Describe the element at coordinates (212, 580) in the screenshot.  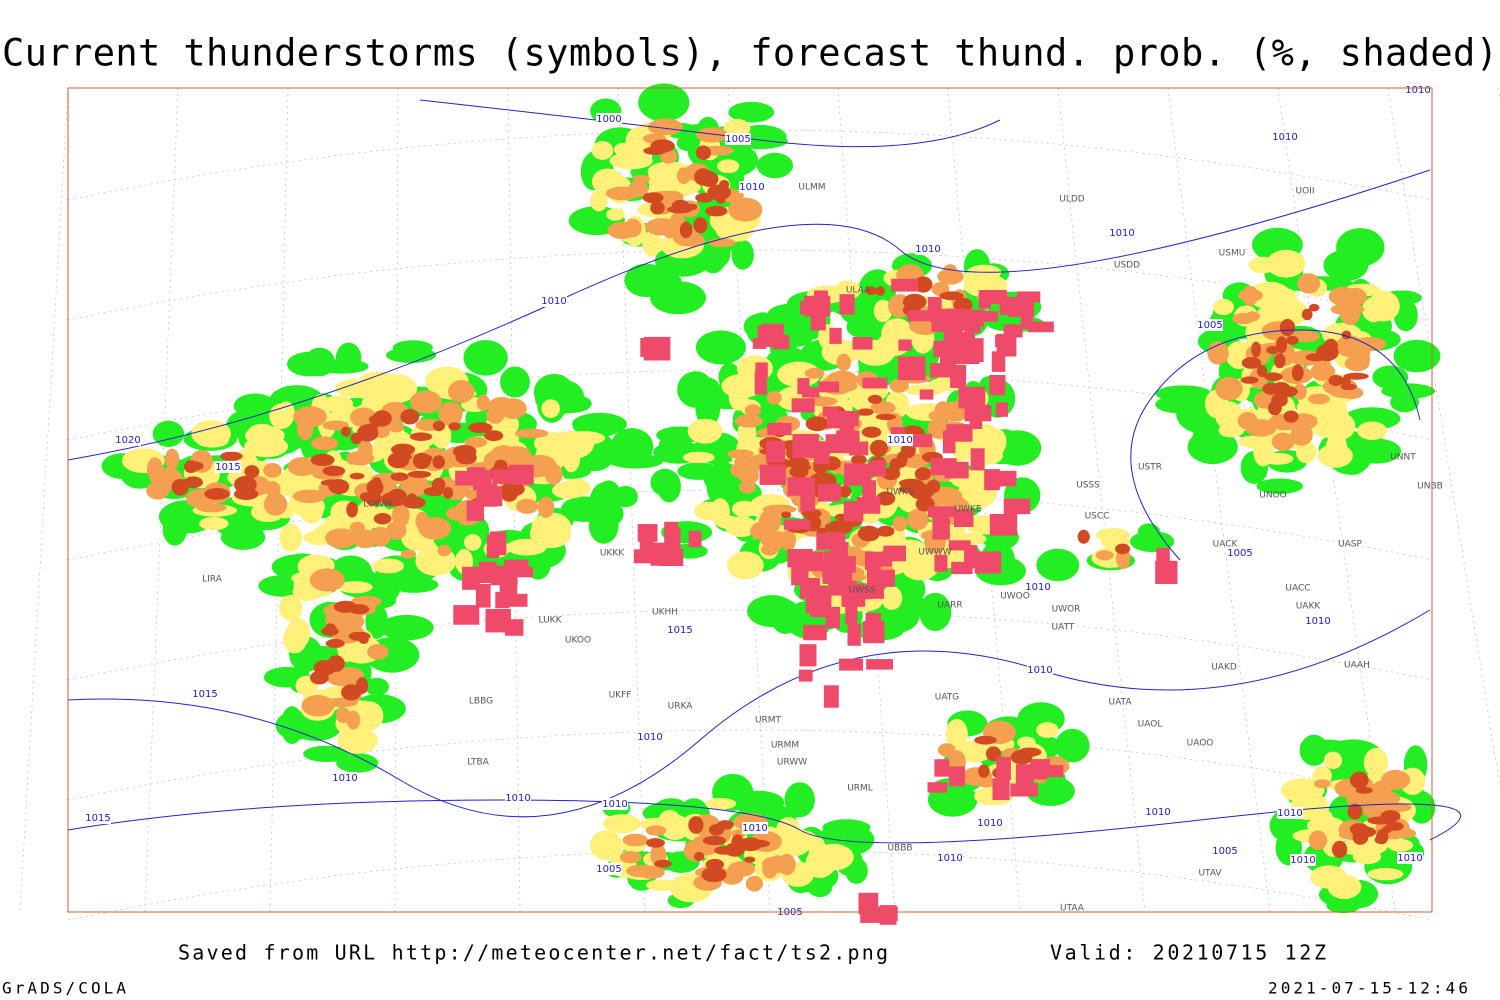
I see `station-label: LIRA` at that location.